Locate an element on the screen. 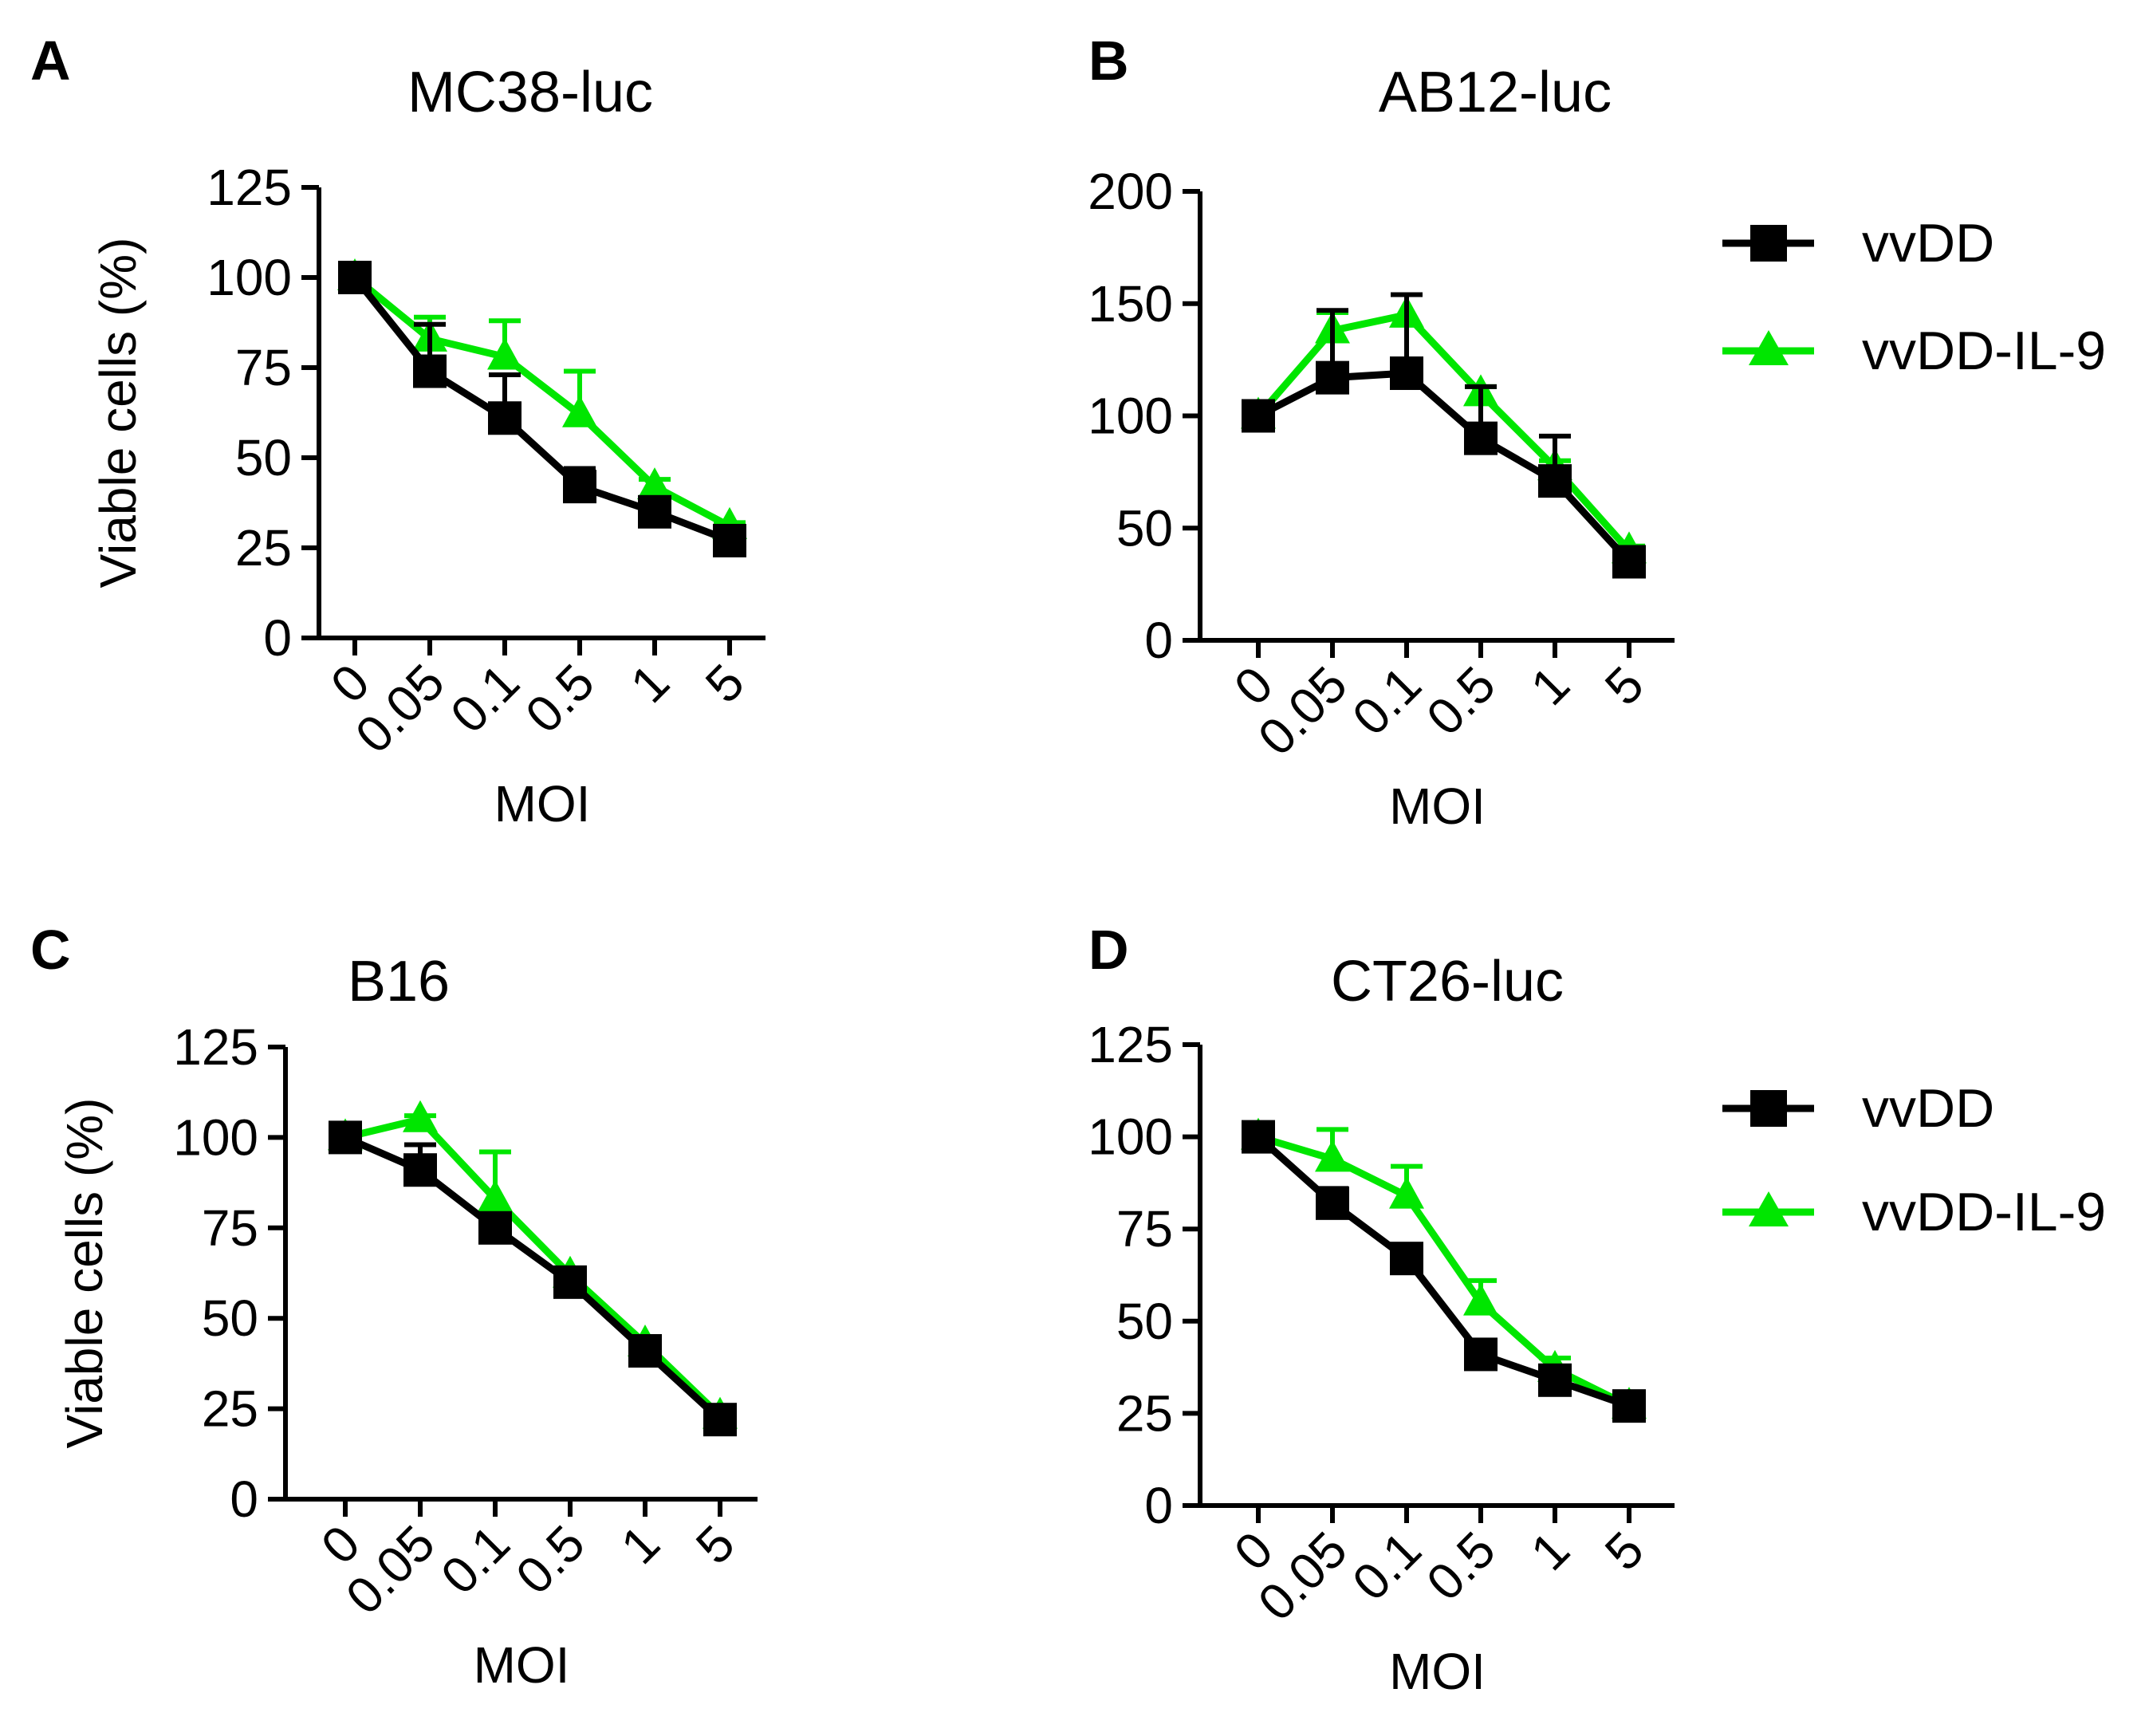 The height and width of the screenshot is (1736, 2145). panel-letter-c: C is located at coordinates (50, 950).